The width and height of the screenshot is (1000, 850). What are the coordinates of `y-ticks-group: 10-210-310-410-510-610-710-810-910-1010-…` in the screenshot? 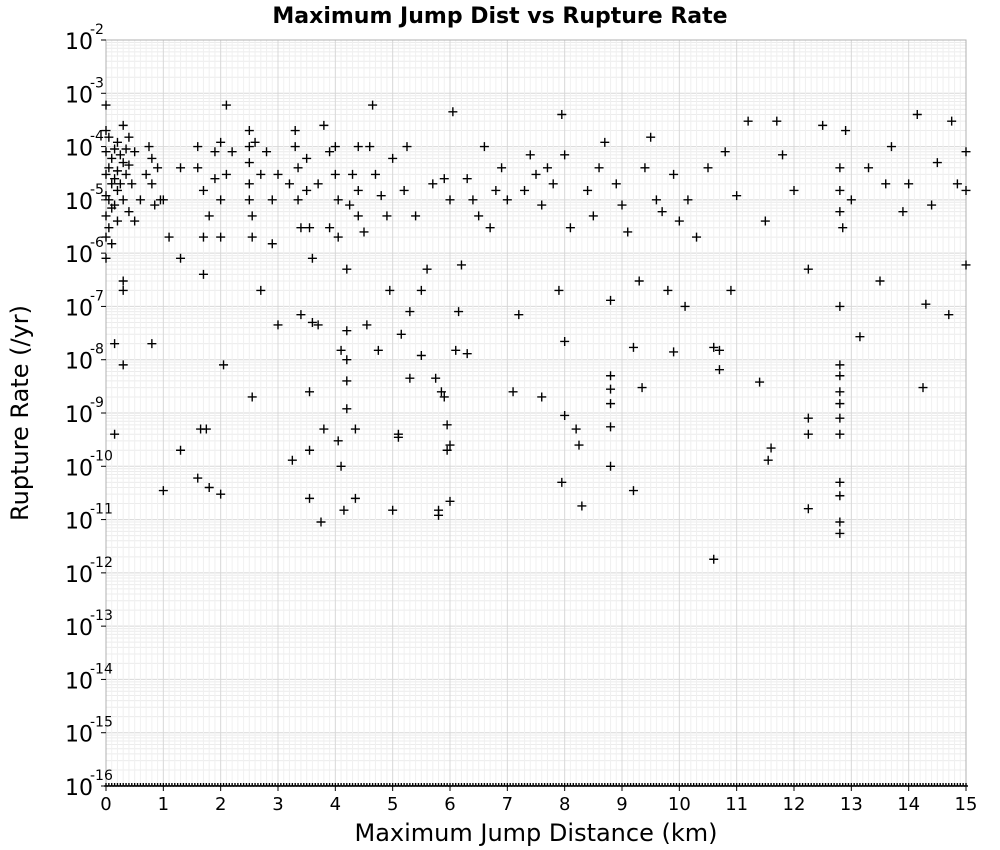 It's located at (89, 411).